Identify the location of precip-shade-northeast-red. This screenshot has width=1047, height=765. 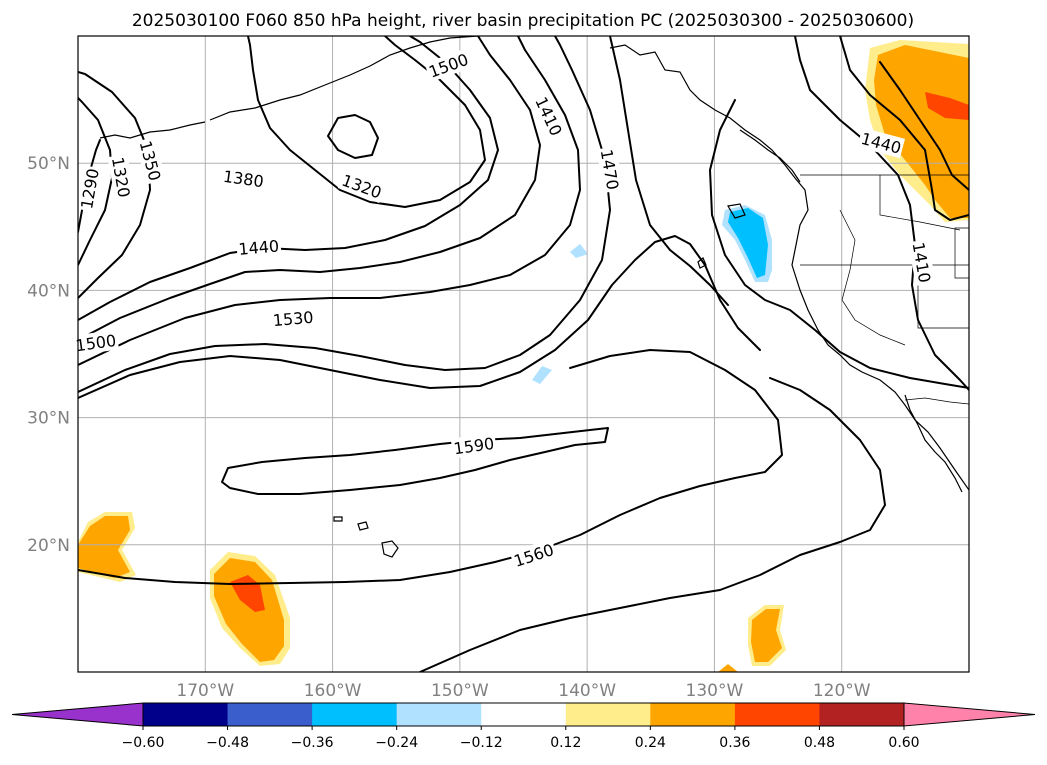
(947, 106).